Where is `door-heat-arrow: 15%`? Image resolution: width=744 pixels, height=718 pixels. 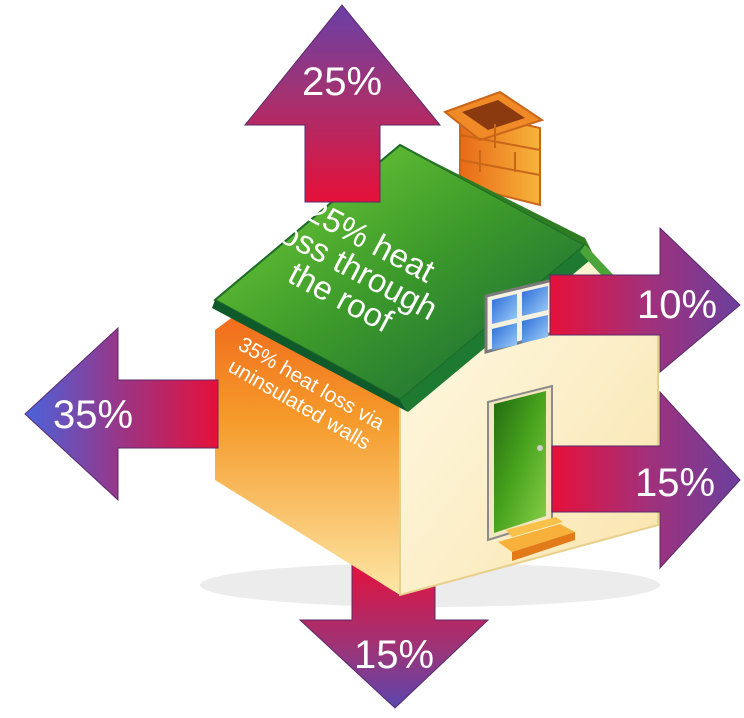
door-heat-arrow: 15% is located at coordinates (646, 480).